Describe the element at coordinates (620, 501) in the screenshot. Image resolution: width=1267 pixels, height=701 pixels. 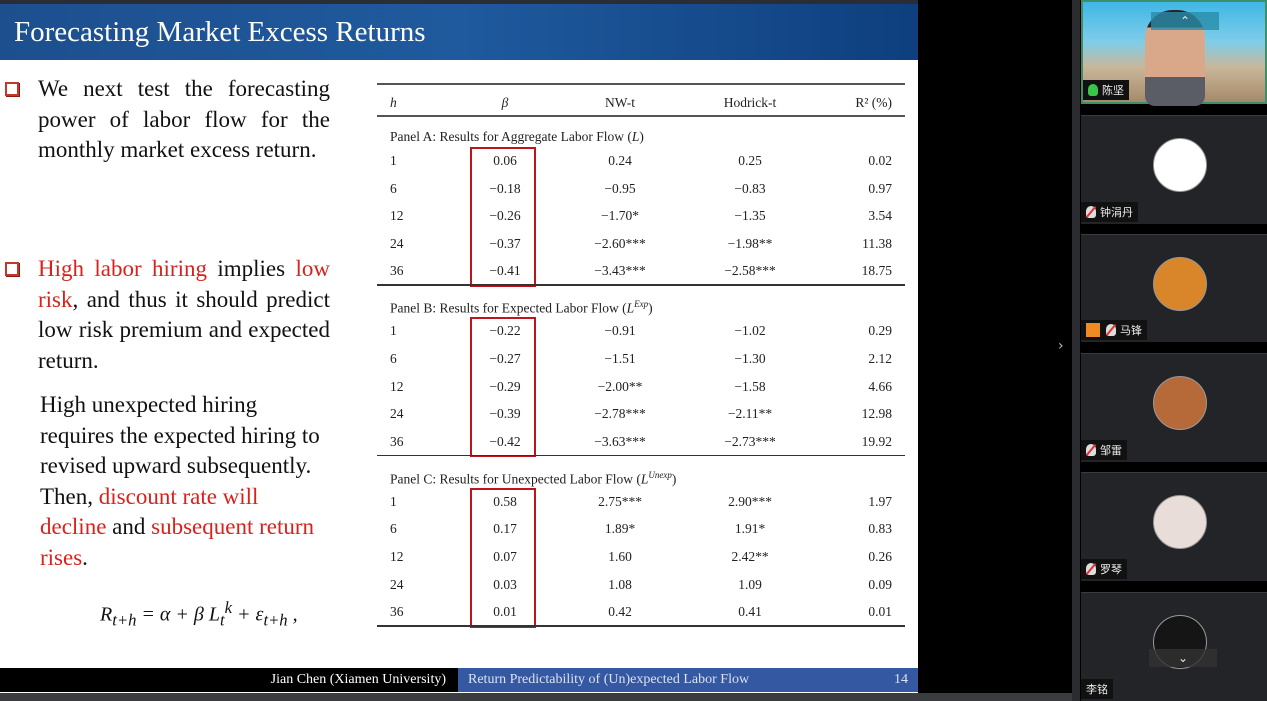
I see `table-cell: 2.75***` at that location.